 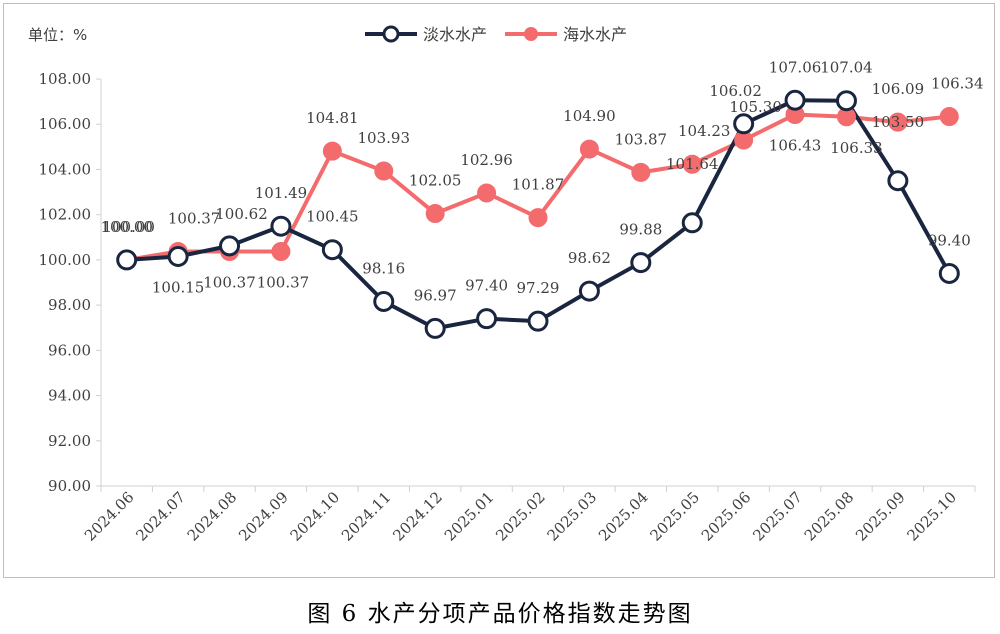 I want to click on data-label: 107.06, so click(x=795, y=67).